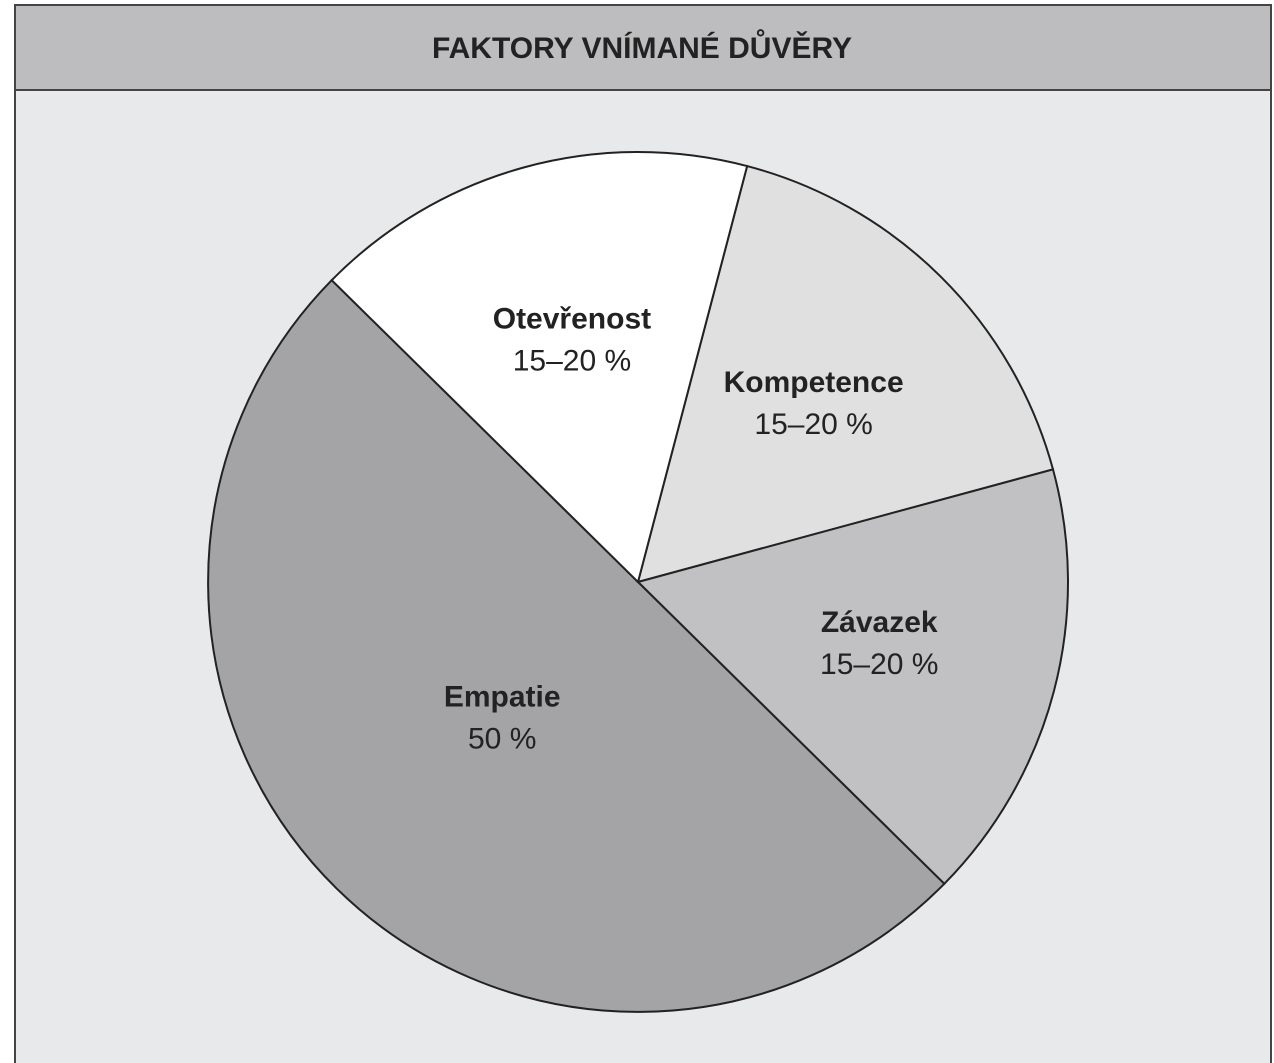 The width and height of the screenshot is (1274, 1063). I want to click on slice-label: Závazek, so click(879, 622).